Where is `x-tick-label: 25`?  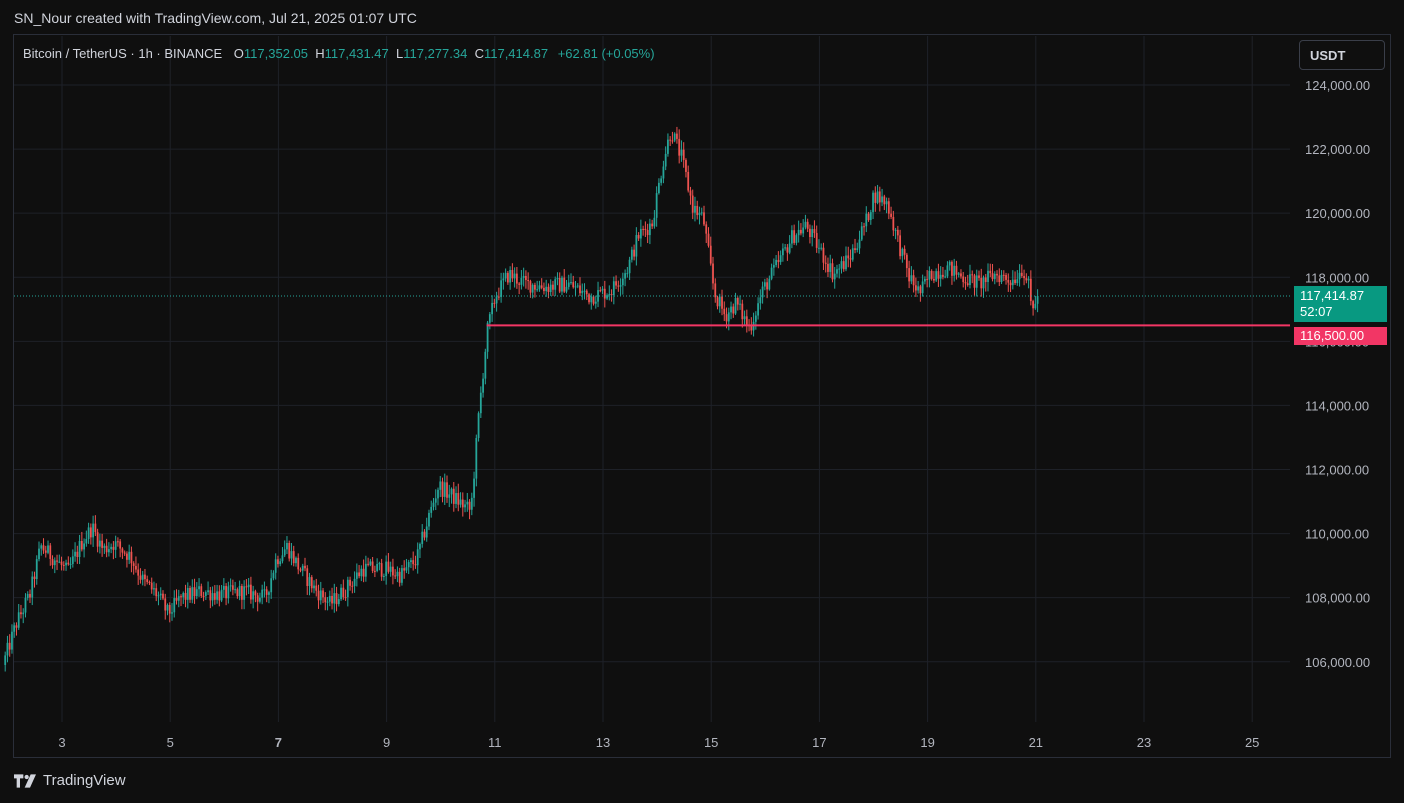 x-tick-label: 25 is located at coordinates (1252, 742).